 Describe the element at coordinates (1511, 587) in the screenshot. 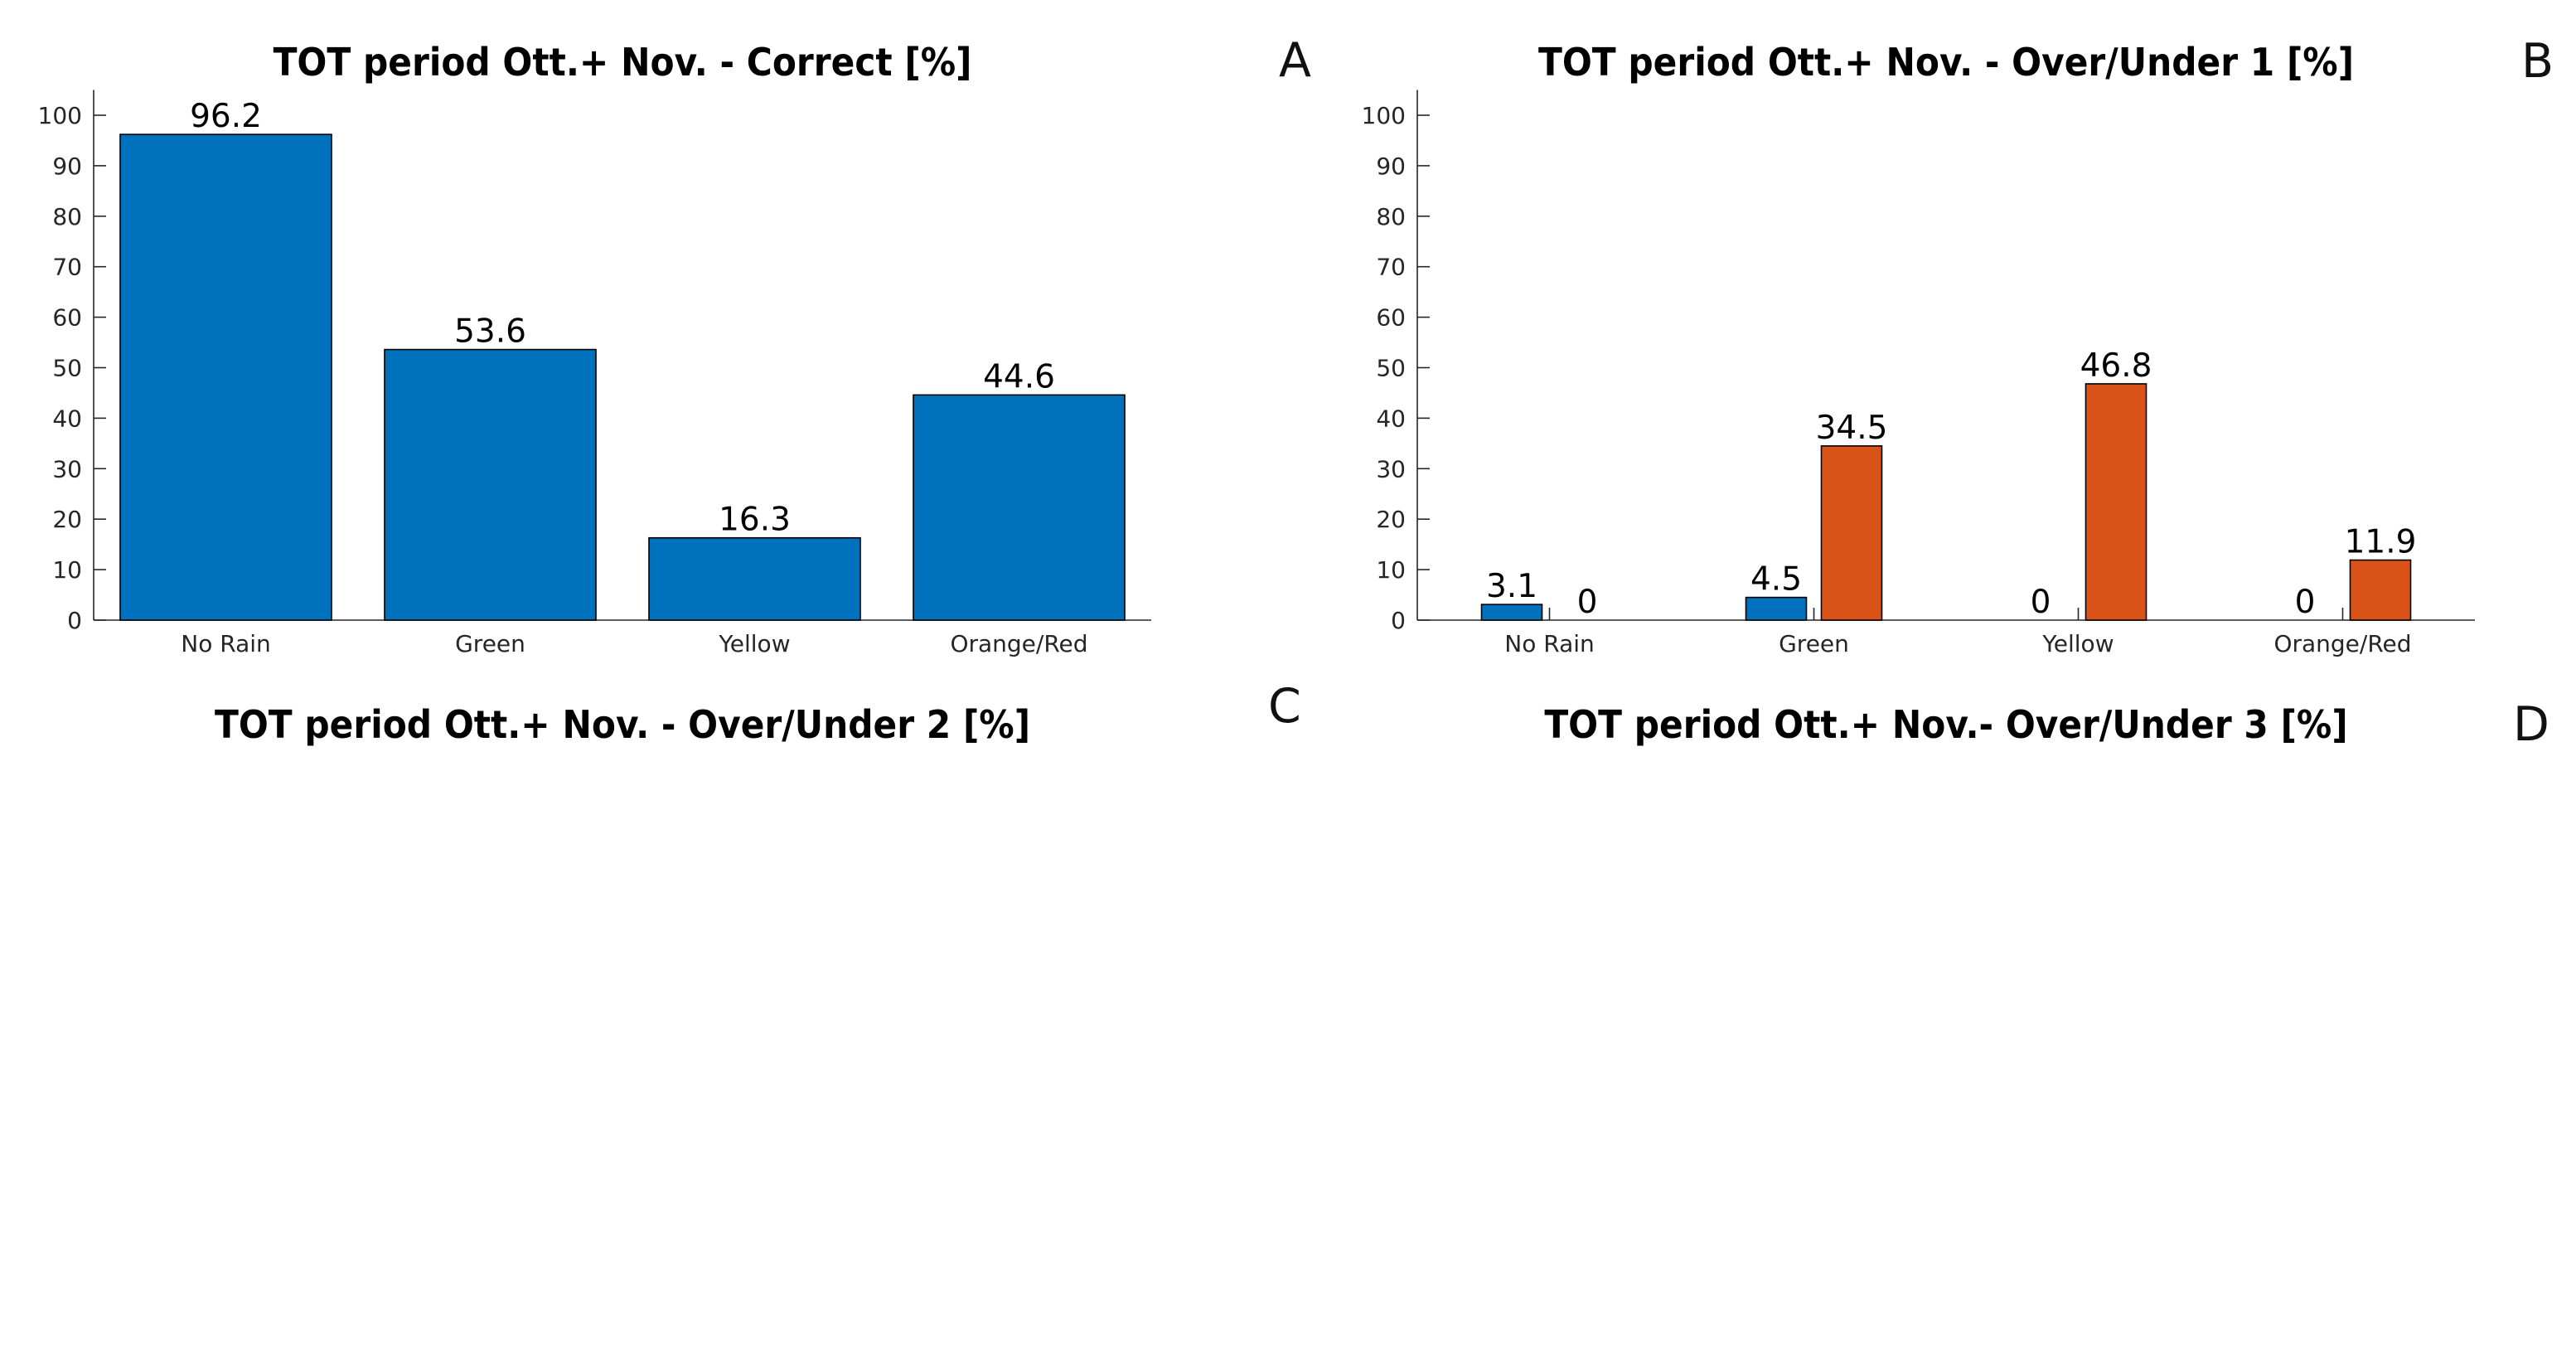

I see `bar-value-no-rain-blue: 3.1` at that location.